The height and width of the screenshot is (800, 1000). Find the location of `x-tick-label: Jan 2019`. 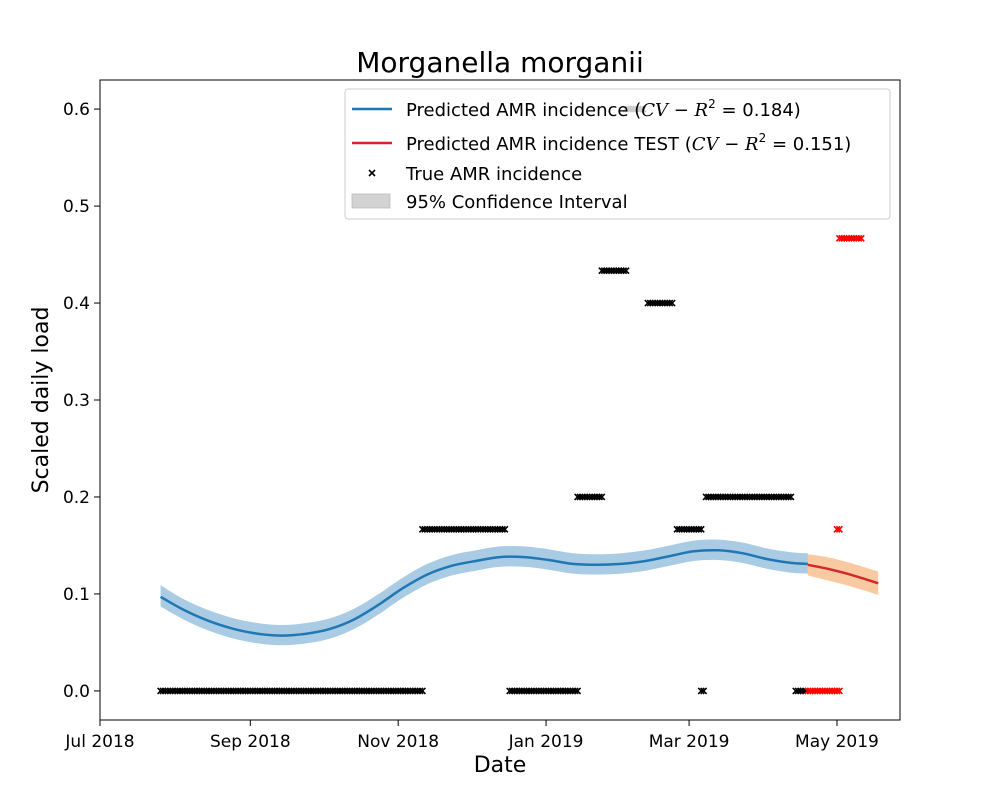

x-tick-label: Jan 2019 is located at coordinates (546, 742).